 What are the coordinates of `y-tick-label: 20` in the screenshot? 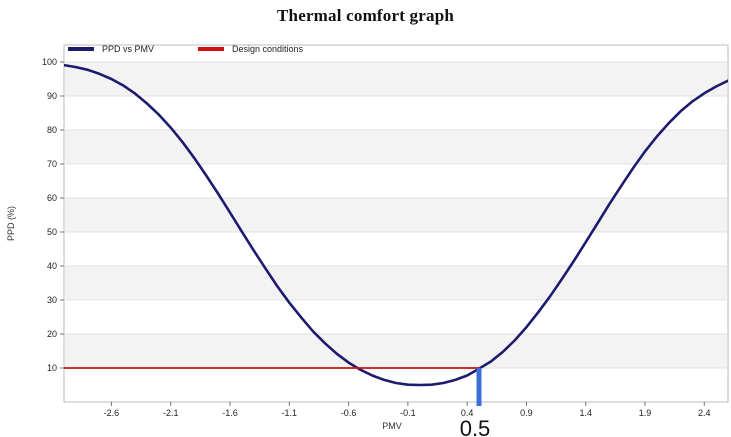 It's located at (52, 334).